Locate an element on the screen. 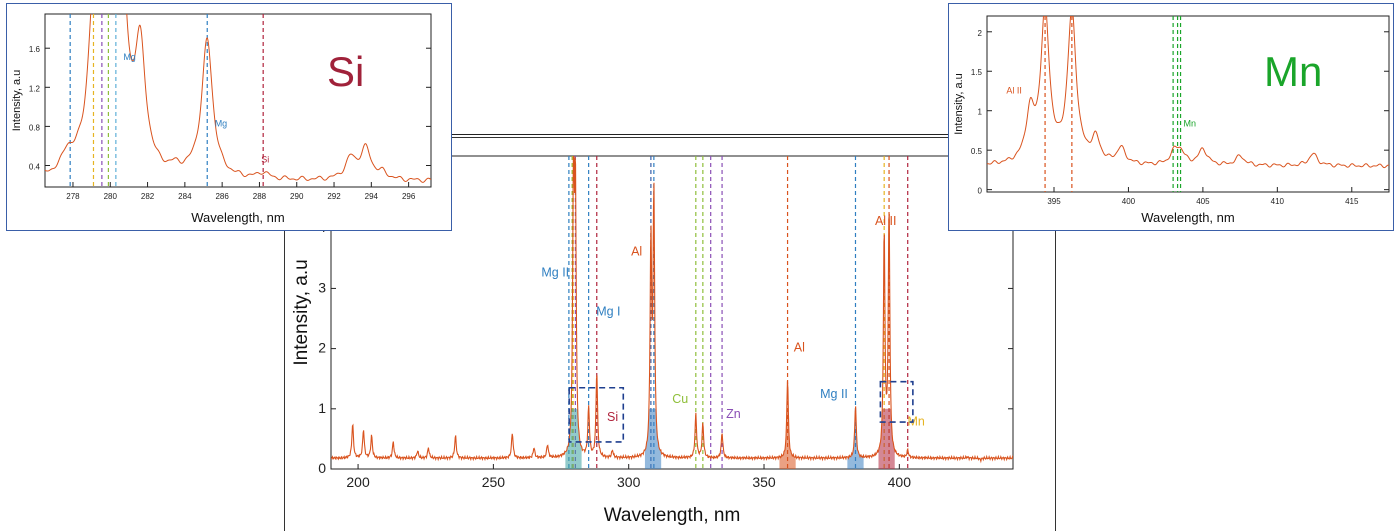 This screenshot has height=532, width=1400. main-annotation-1: Mg I is located at coordinates (608, 312).